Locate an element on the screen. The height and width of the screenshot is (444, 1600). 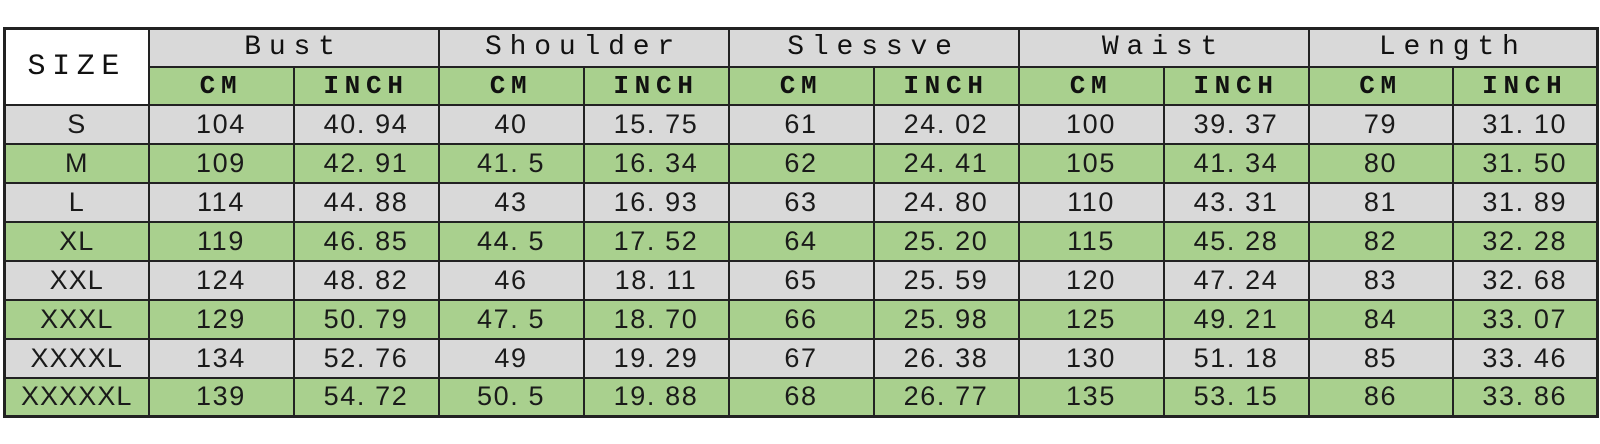
measurement-cell: 43. 31 is located at coordinates (1236, 202).